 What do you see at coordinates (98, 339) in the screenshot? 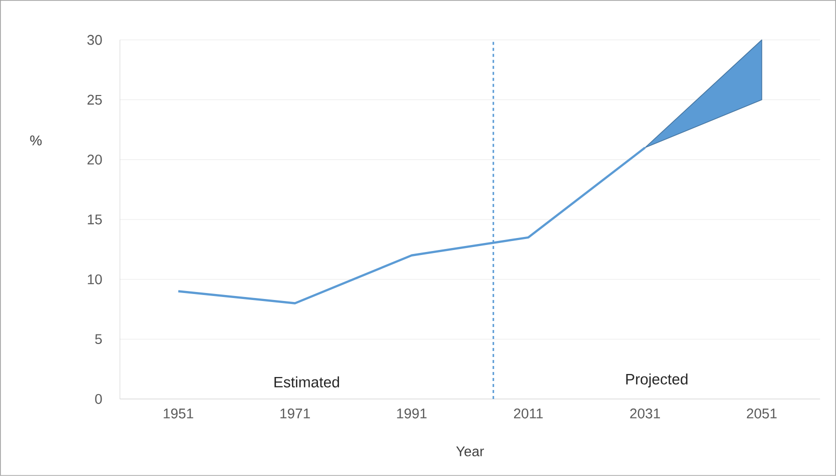
I see `y-tick-label: 5` at bounding box center [98, 339].